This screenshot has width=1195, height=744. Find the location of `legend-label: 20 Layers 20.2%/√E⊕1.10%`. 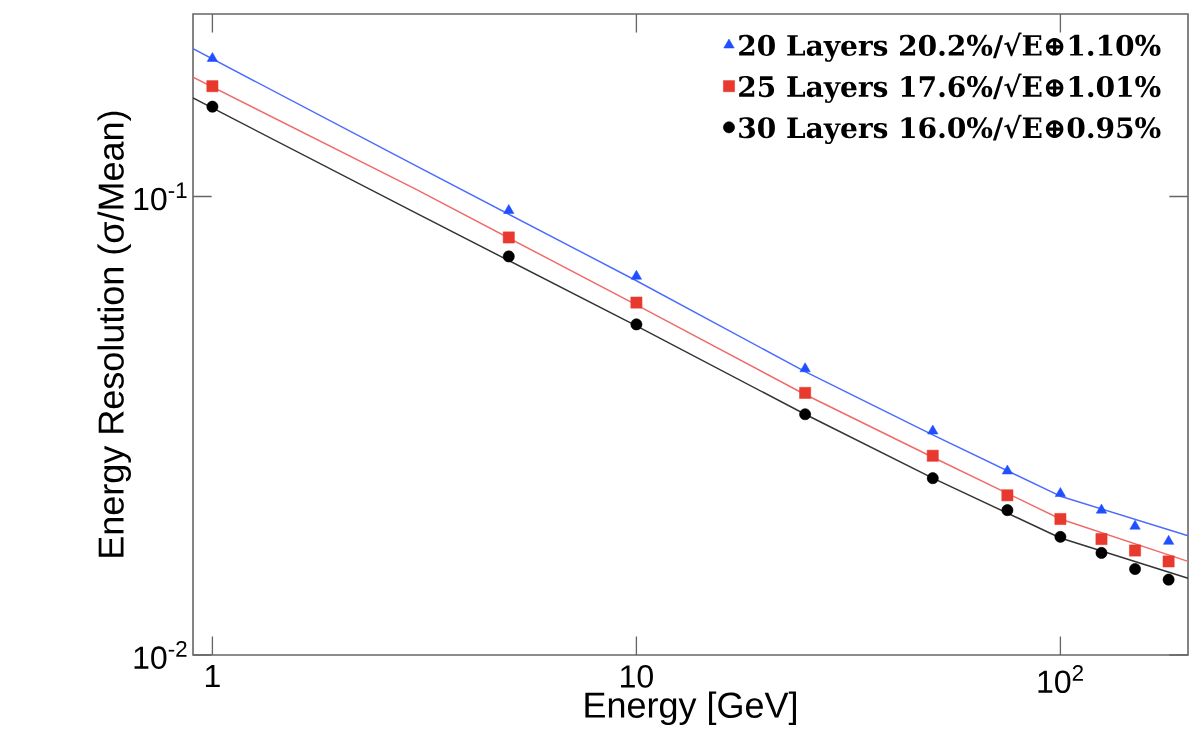

legend-label: 20 Layers 20.2%/√E⊕1.10% is located at coordinates (950, 47).